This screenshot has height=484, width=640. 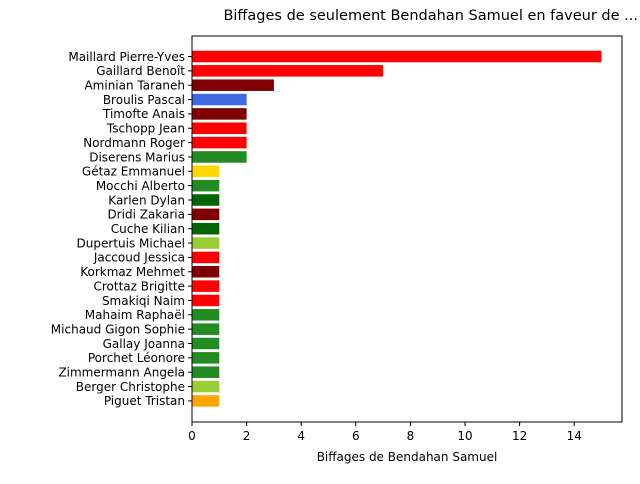 What do you see at coordinates (126, 57) in the screenshot?
I see `y-tick-label: Maillard Pierre-Yves` at bounding box center [126, 57].